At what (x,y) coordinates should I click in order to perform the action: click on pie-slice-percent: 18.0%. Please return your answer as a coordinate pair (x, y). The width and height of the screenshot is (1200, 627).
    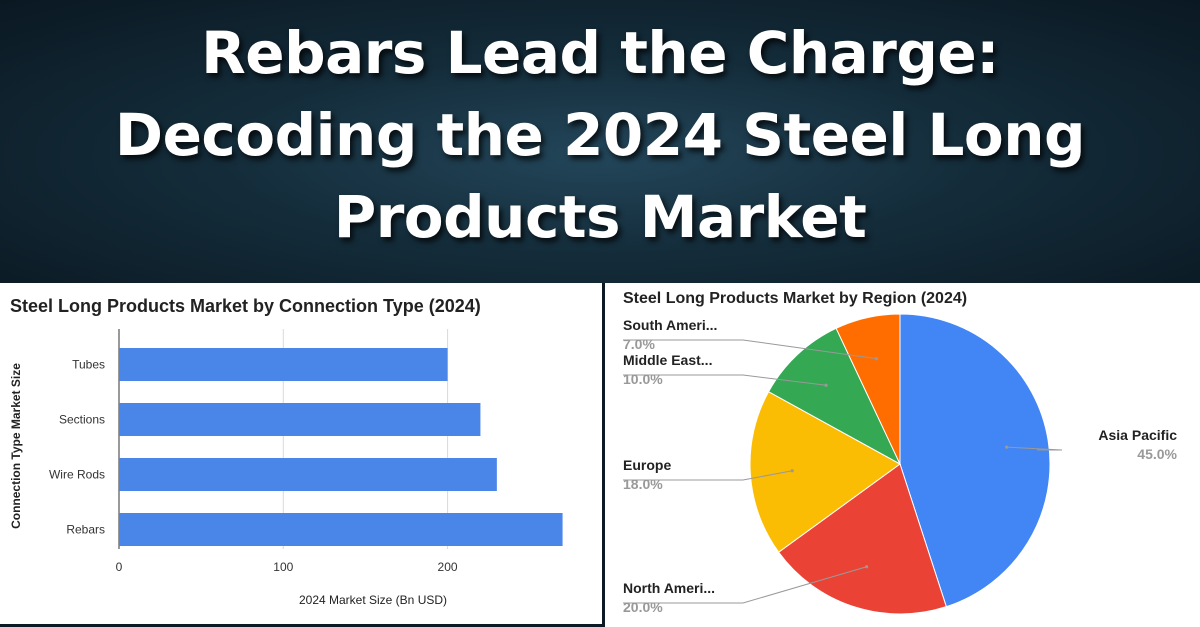
    Looking at the image, I should click on (643, 484).